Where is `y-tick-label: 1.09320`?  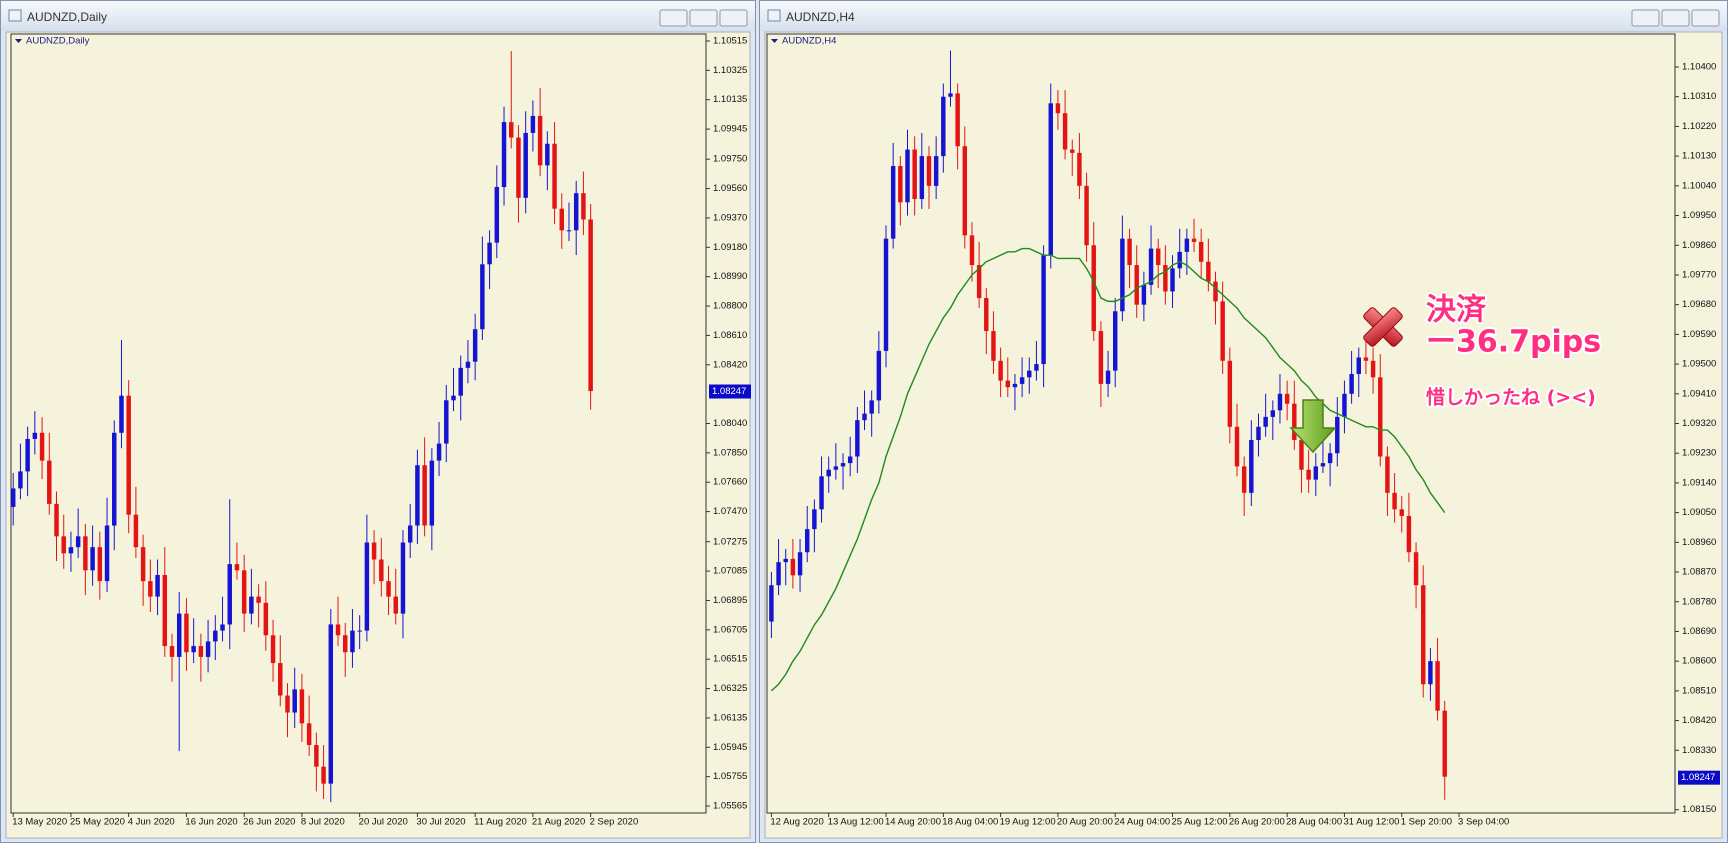 y-tick-label: 1.09320 is located at coordinates (1699, 423).